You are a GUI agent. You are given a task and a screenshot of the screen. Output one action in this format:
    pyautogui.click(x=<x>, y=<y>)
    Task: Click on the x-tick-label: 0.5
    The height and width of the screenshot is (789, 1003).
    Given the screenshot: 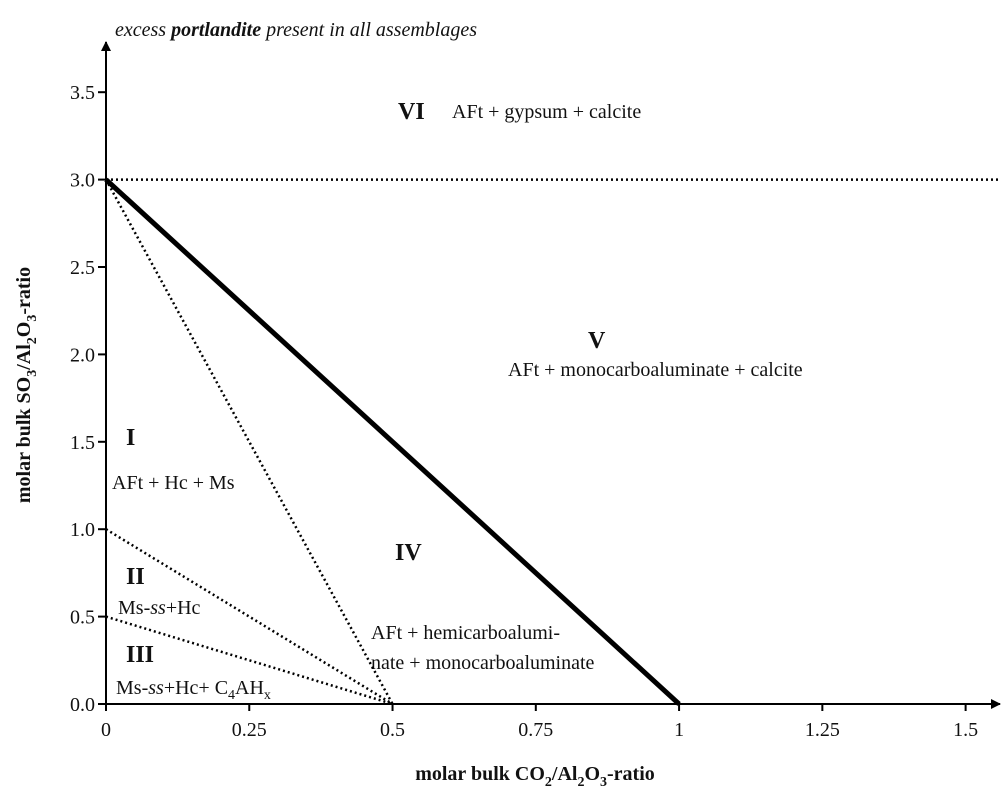 What is the action you would take?
    pyautogui.click(x=392, y=730)
    